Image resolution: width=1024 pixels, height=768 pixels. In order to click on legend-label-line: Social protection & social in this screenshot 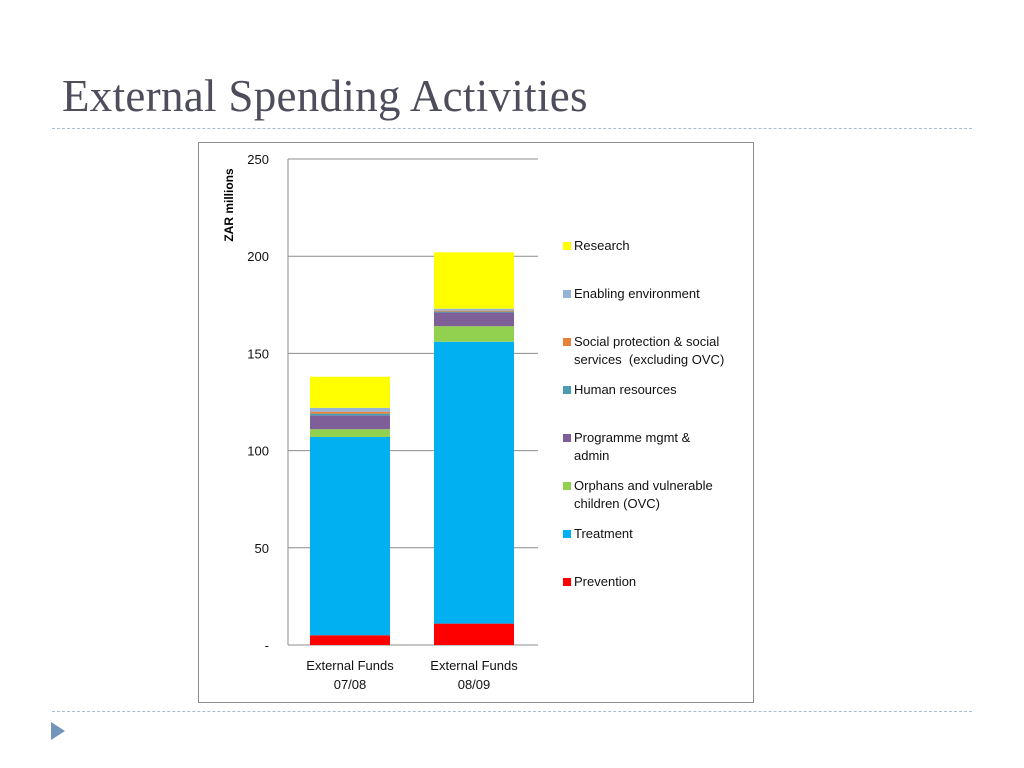, I will do `click(647, 341)`.